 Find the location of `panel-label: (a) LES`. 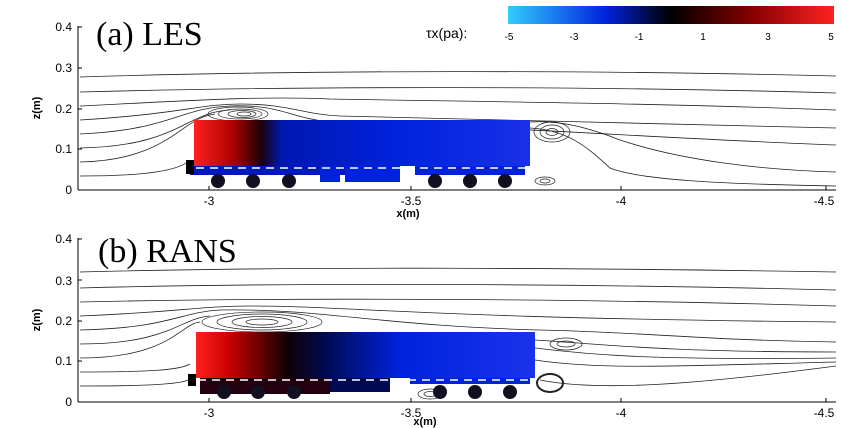

panel-label: (a) LES is located at coordinates (149, 34).